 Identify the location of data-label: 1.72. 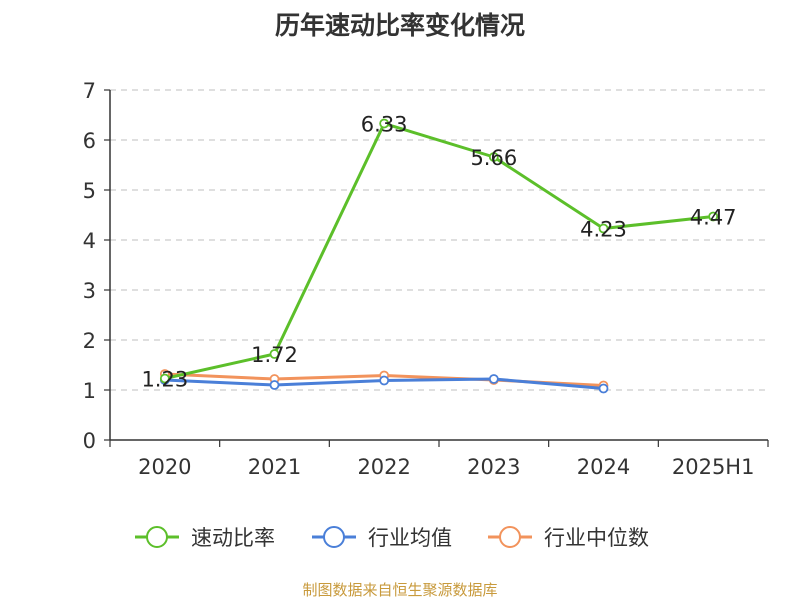
(274, 355).